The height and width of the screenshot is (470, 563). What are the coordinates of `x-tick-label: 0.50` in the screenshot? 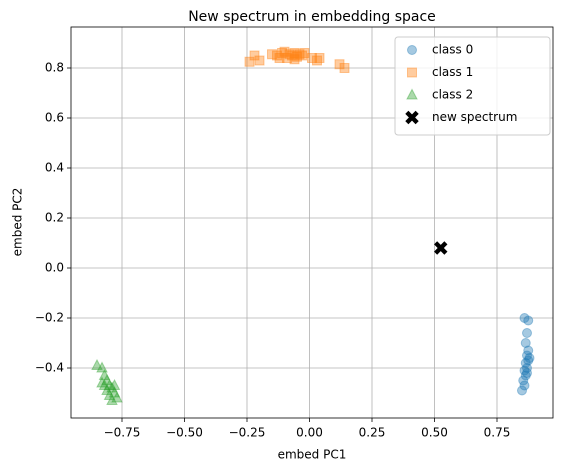 It's located at (434, 433).